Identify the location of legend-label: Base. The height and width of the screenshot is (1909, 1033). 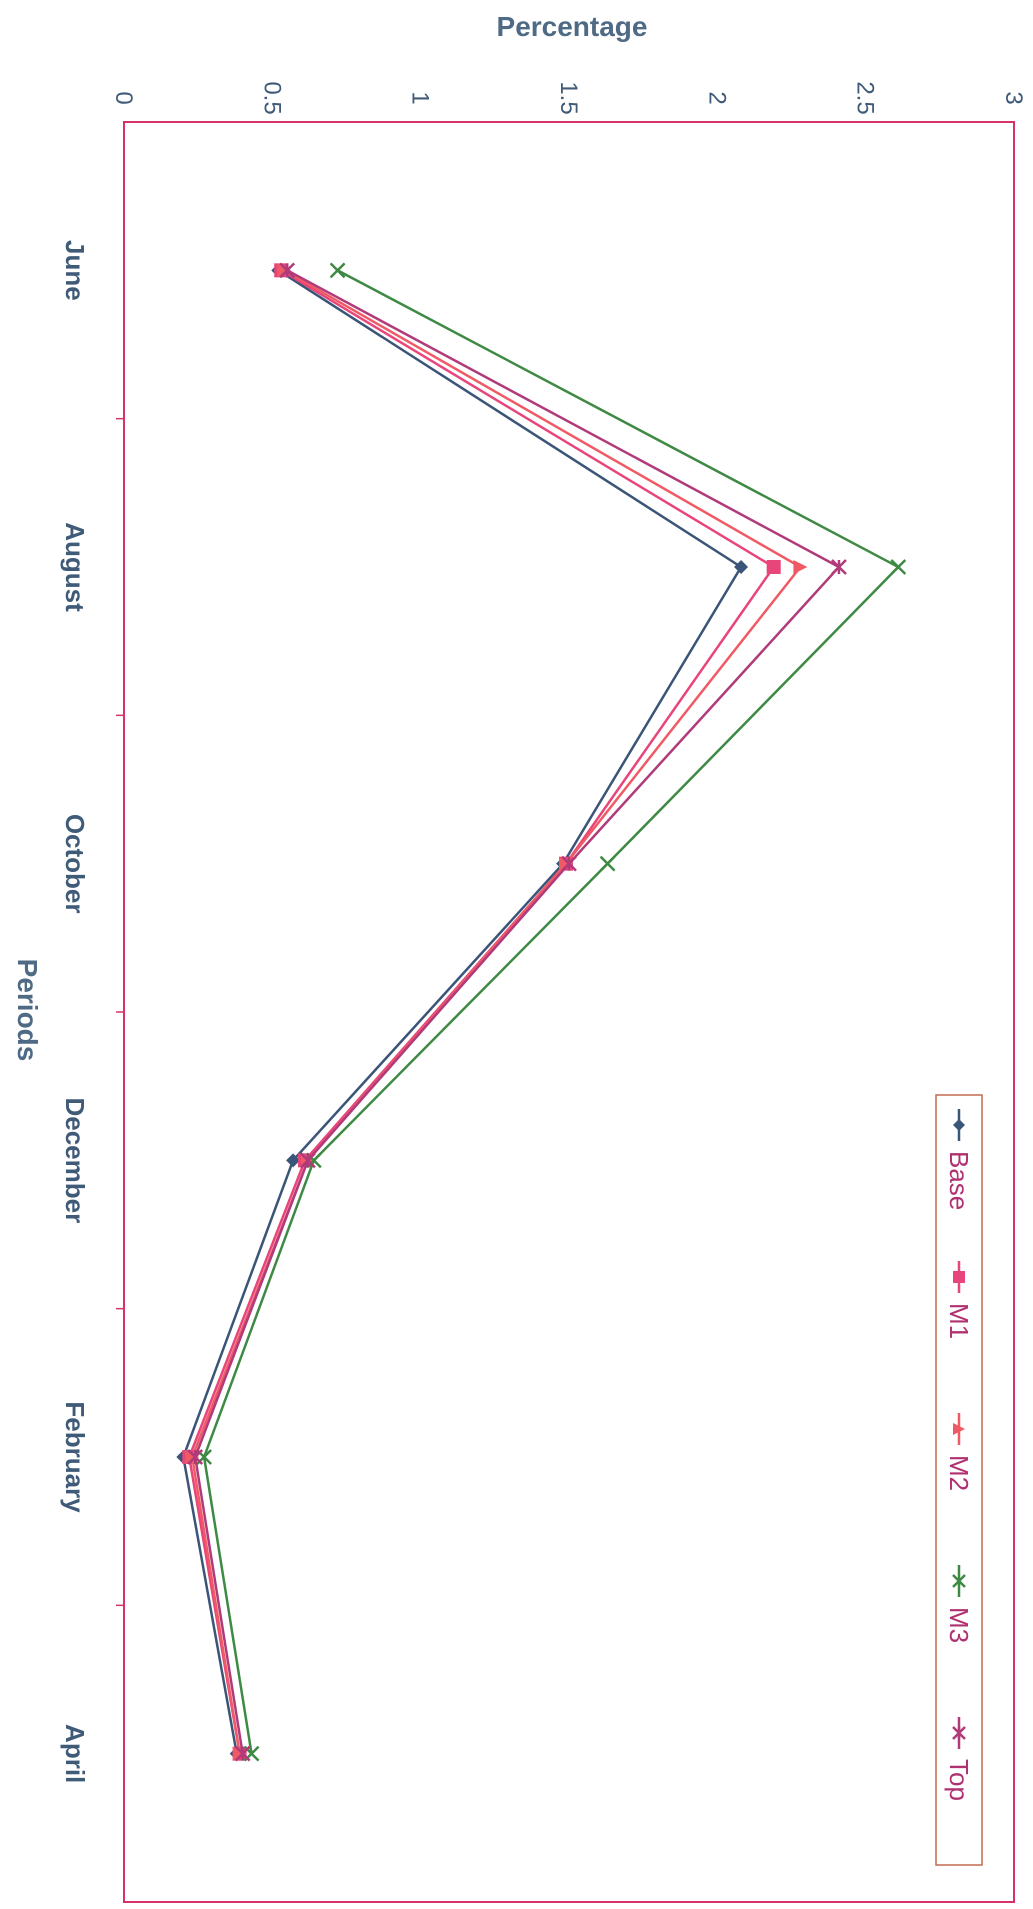
(959, 1180).